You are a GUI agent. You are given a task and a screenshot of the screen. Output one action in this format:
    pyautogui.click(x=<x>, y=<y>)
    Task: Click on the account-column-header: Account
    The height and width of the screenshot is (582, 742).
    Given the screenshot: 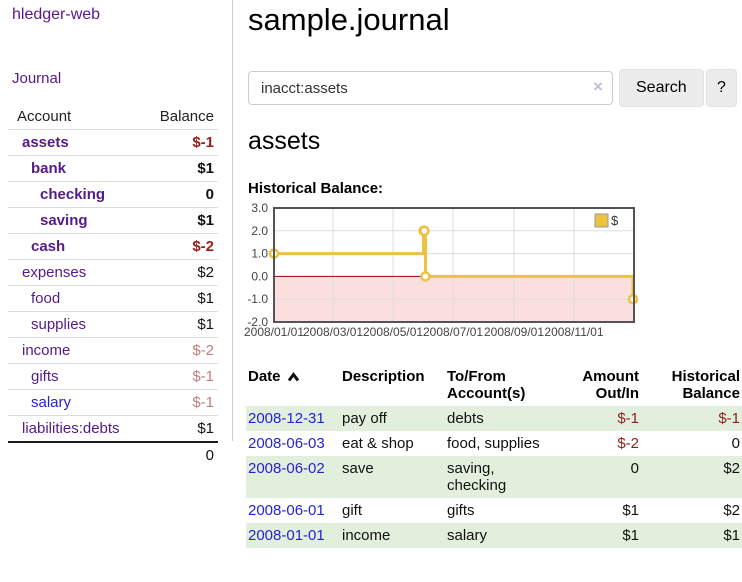 What is the action you would take?
    pyautogui.click(x=44, y=116)
    